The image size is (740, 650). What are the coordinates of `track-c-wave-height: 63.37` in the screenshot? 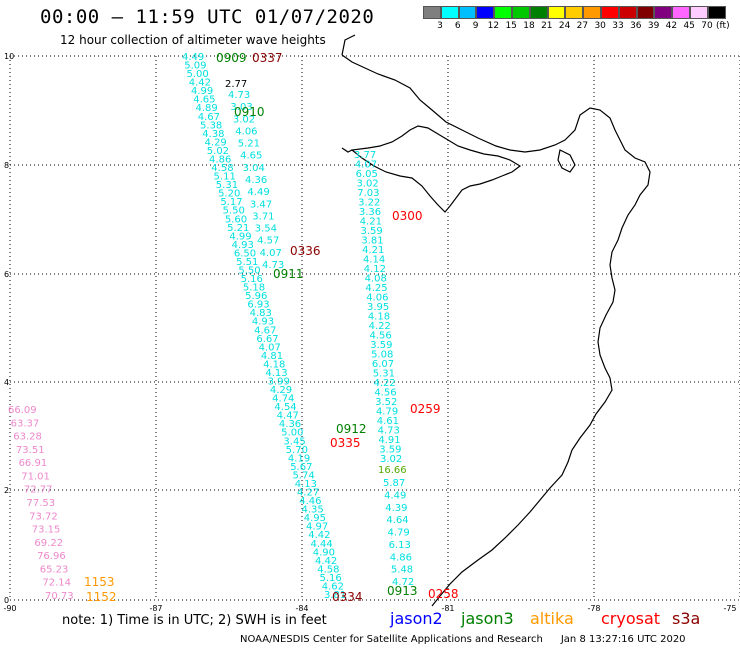 It's located at (25, 423).